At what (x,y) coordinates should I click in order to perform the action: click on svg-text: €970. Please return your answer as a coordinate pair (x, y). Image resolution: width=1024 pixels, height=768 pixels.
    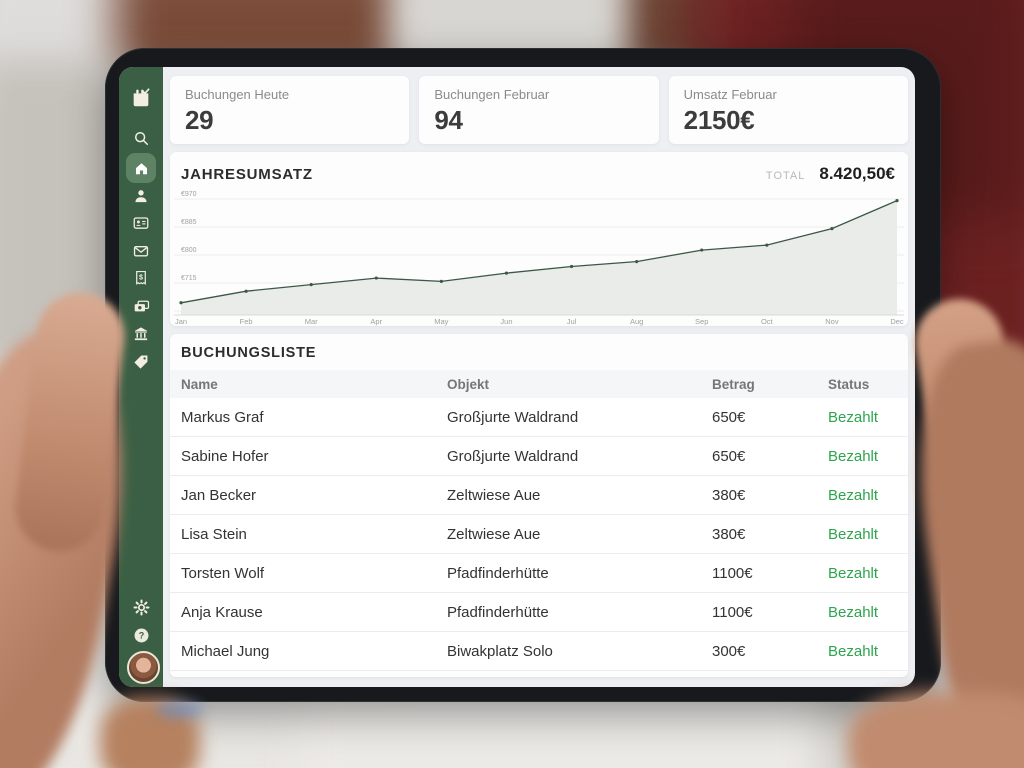
    Looking at the image, I should click on (189, 194).